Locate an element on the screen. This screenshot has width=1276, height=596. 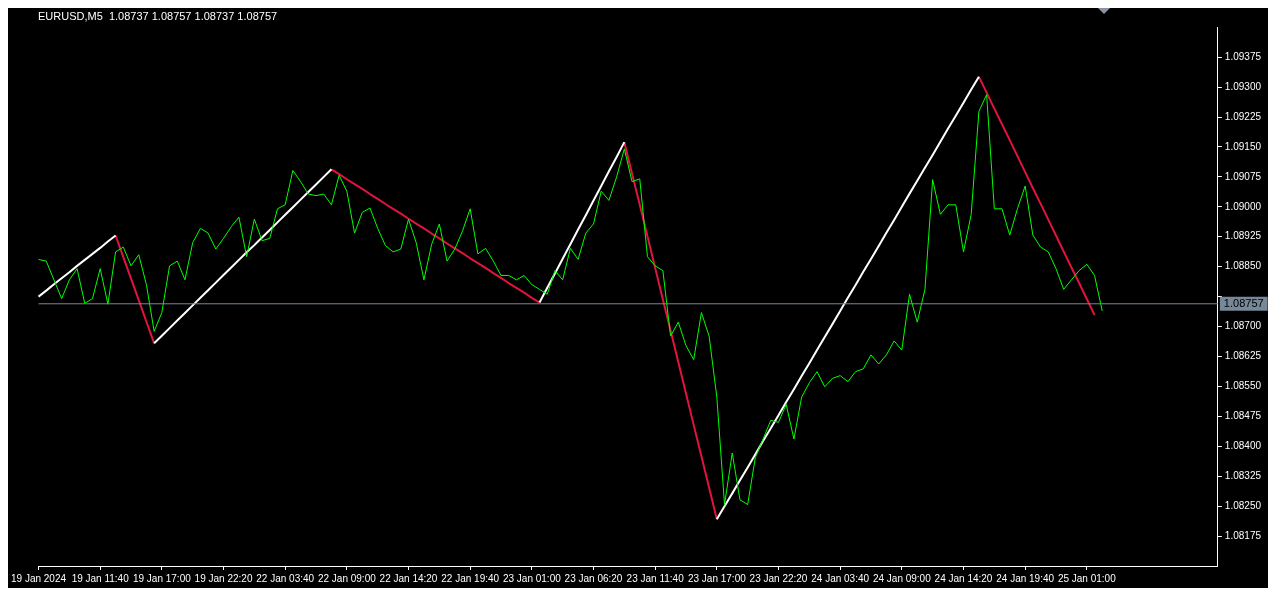
y-tick-label: 1.09300 is located at coordinates (1243, 86).